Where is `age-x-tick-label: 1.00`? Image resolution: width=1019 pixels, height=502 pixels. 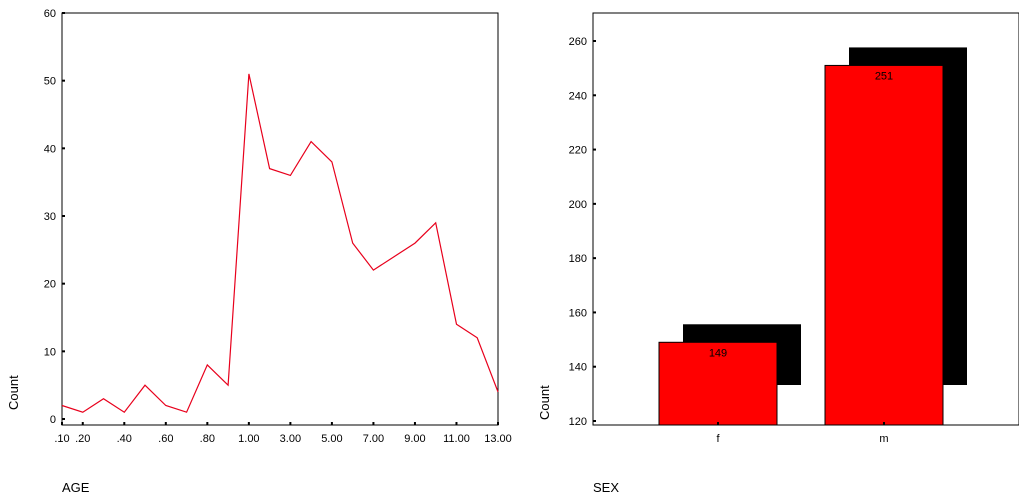
age-x-tick-label: 1.00 is located at coordinates (248, 439).